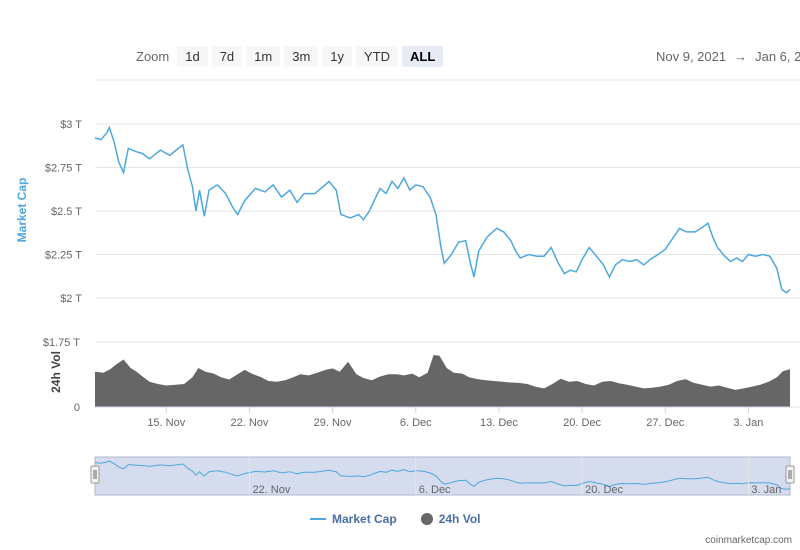 This screenshot has height=550, width=800. What do you see at coordinates (61, 343) in the screenshot?
I see `volume-tick-label: $1.75 T` at bounding box center [61, 343].